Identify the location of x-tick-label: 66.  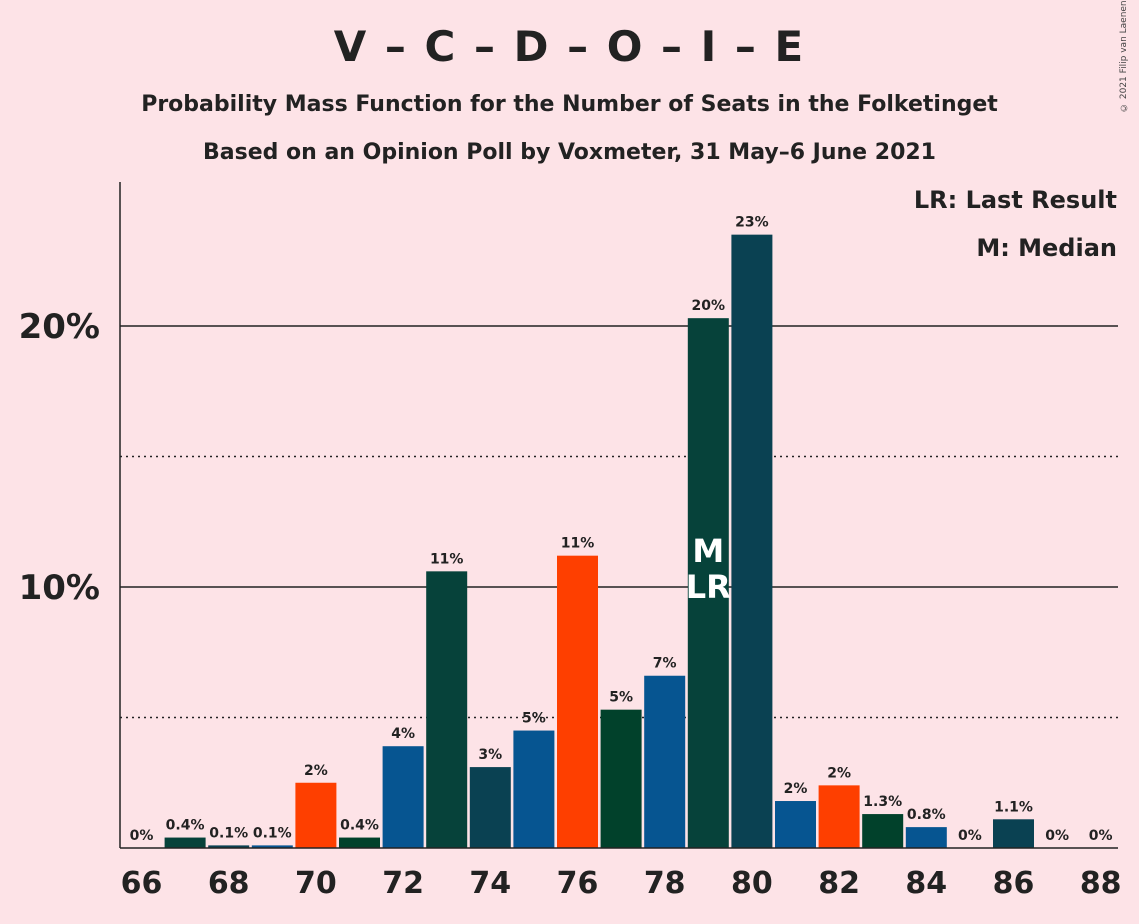
(142, 883).